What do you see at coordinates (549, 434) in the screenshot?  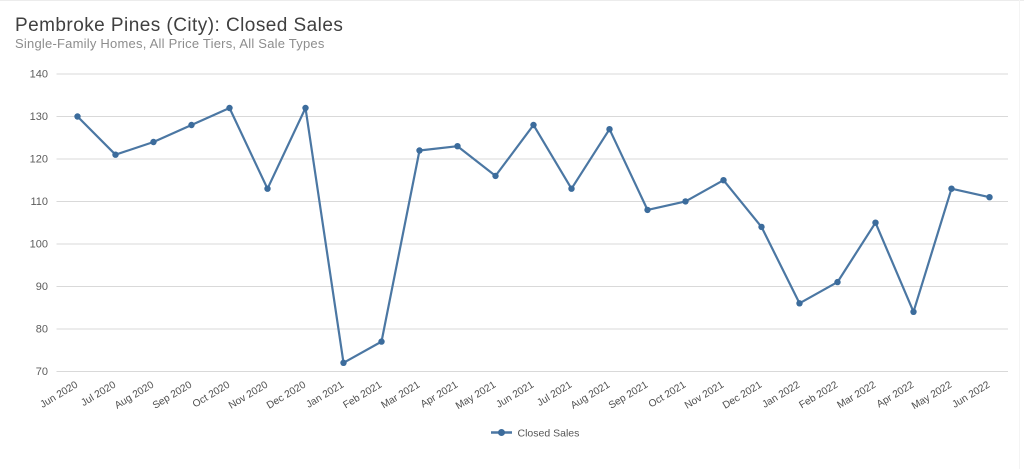 I see `svg-text: Closed Sales` at bounding box center [549, 434].